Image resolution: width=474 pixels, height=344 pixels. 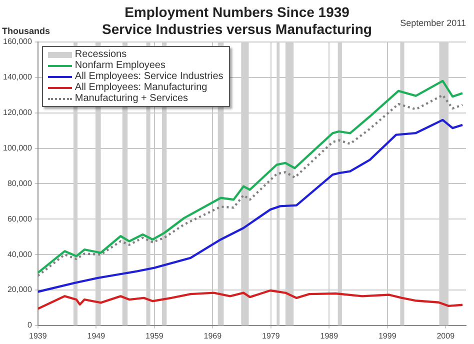 What do you see at coordinates (100, 54) in the screenshot?
I see `band-label: Recessions` at bounding box center [100, 54].